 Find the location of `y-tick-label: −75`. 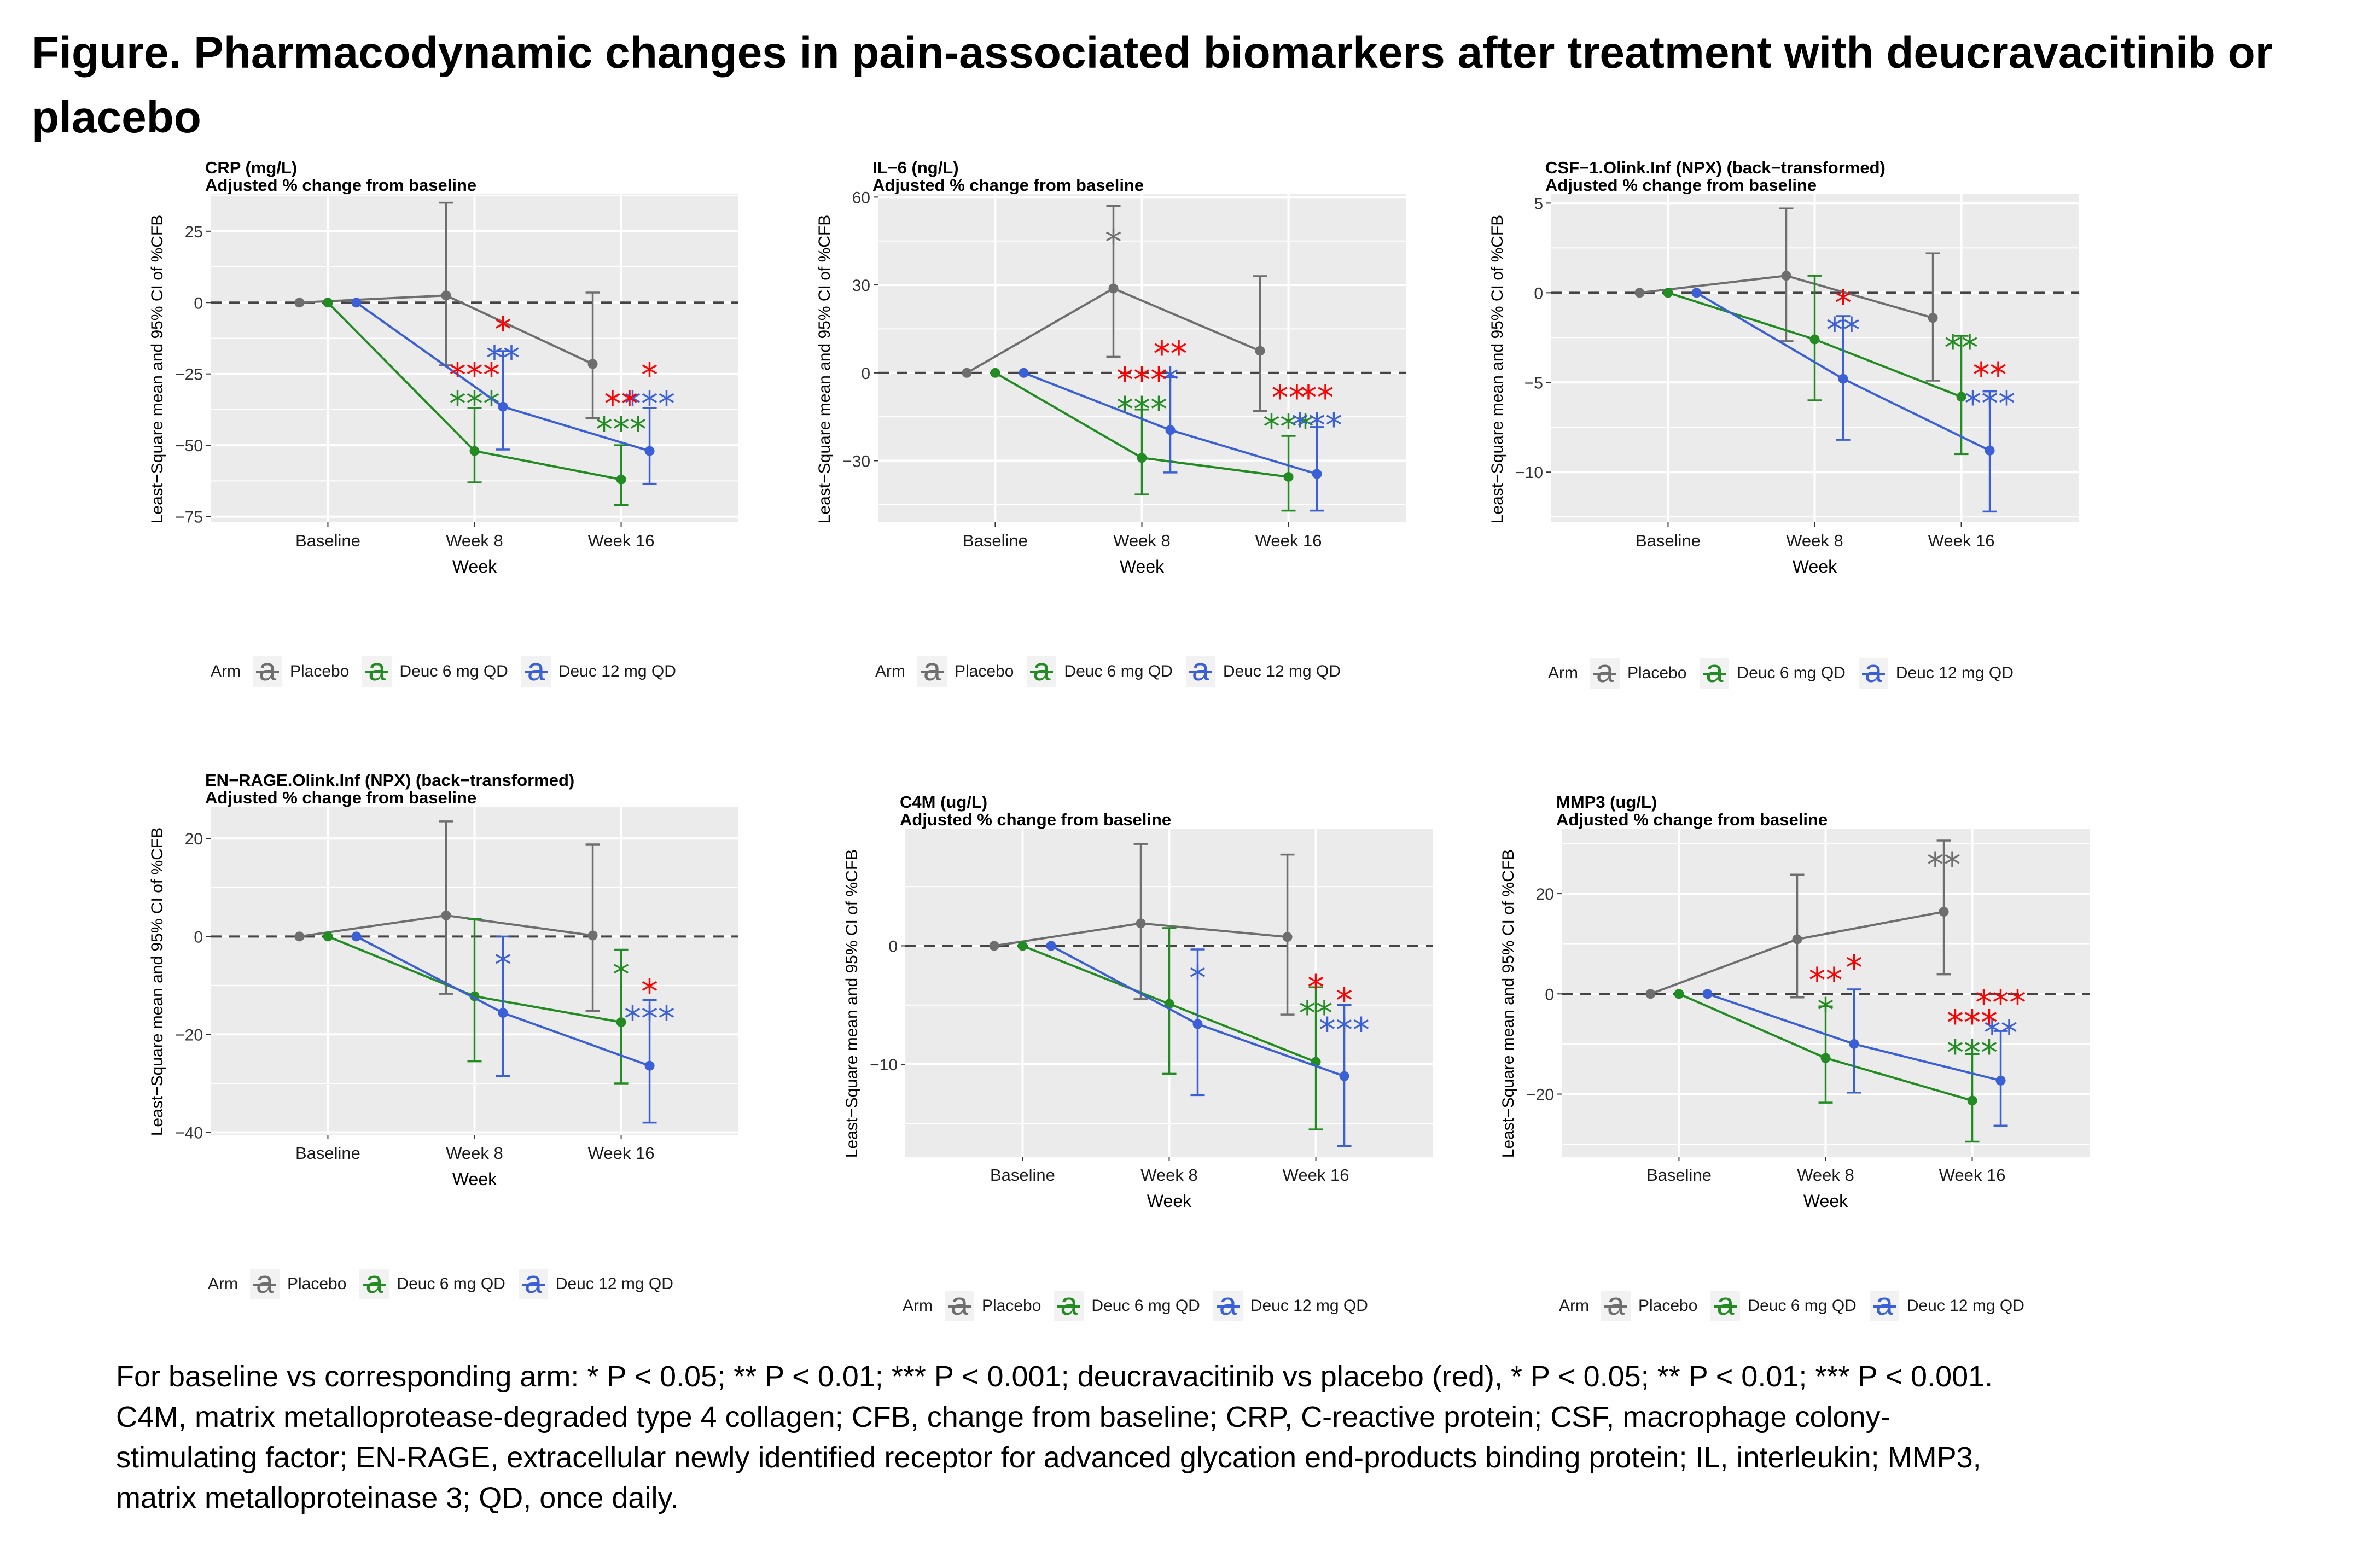

y-tick-label: −75 is located at coordinates (189, 518).